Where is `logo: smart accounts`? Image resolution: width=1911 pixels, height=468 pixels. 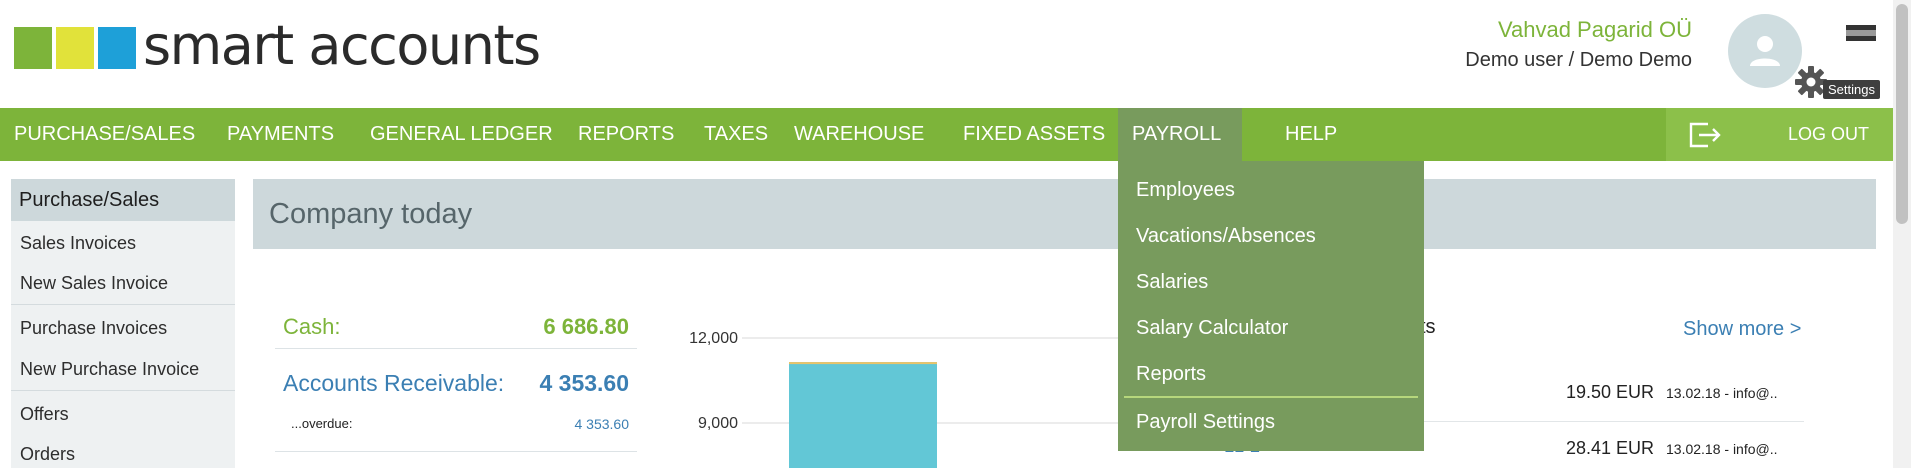
logo: smart accounts is located at coordinates (277, 46).